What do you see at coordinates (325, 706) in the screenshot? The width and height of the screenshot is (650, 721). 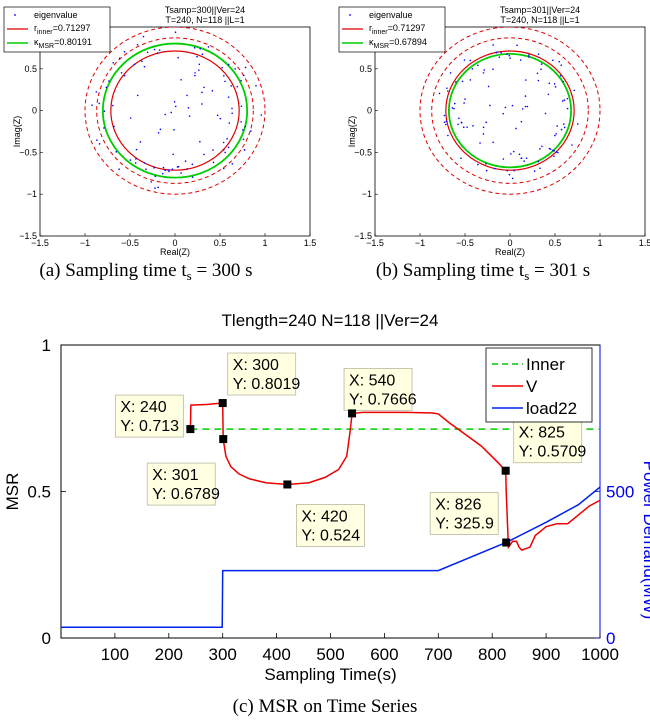 I see `caption-c: (c) MSR on Time Series` at bounding box center [325, 706].